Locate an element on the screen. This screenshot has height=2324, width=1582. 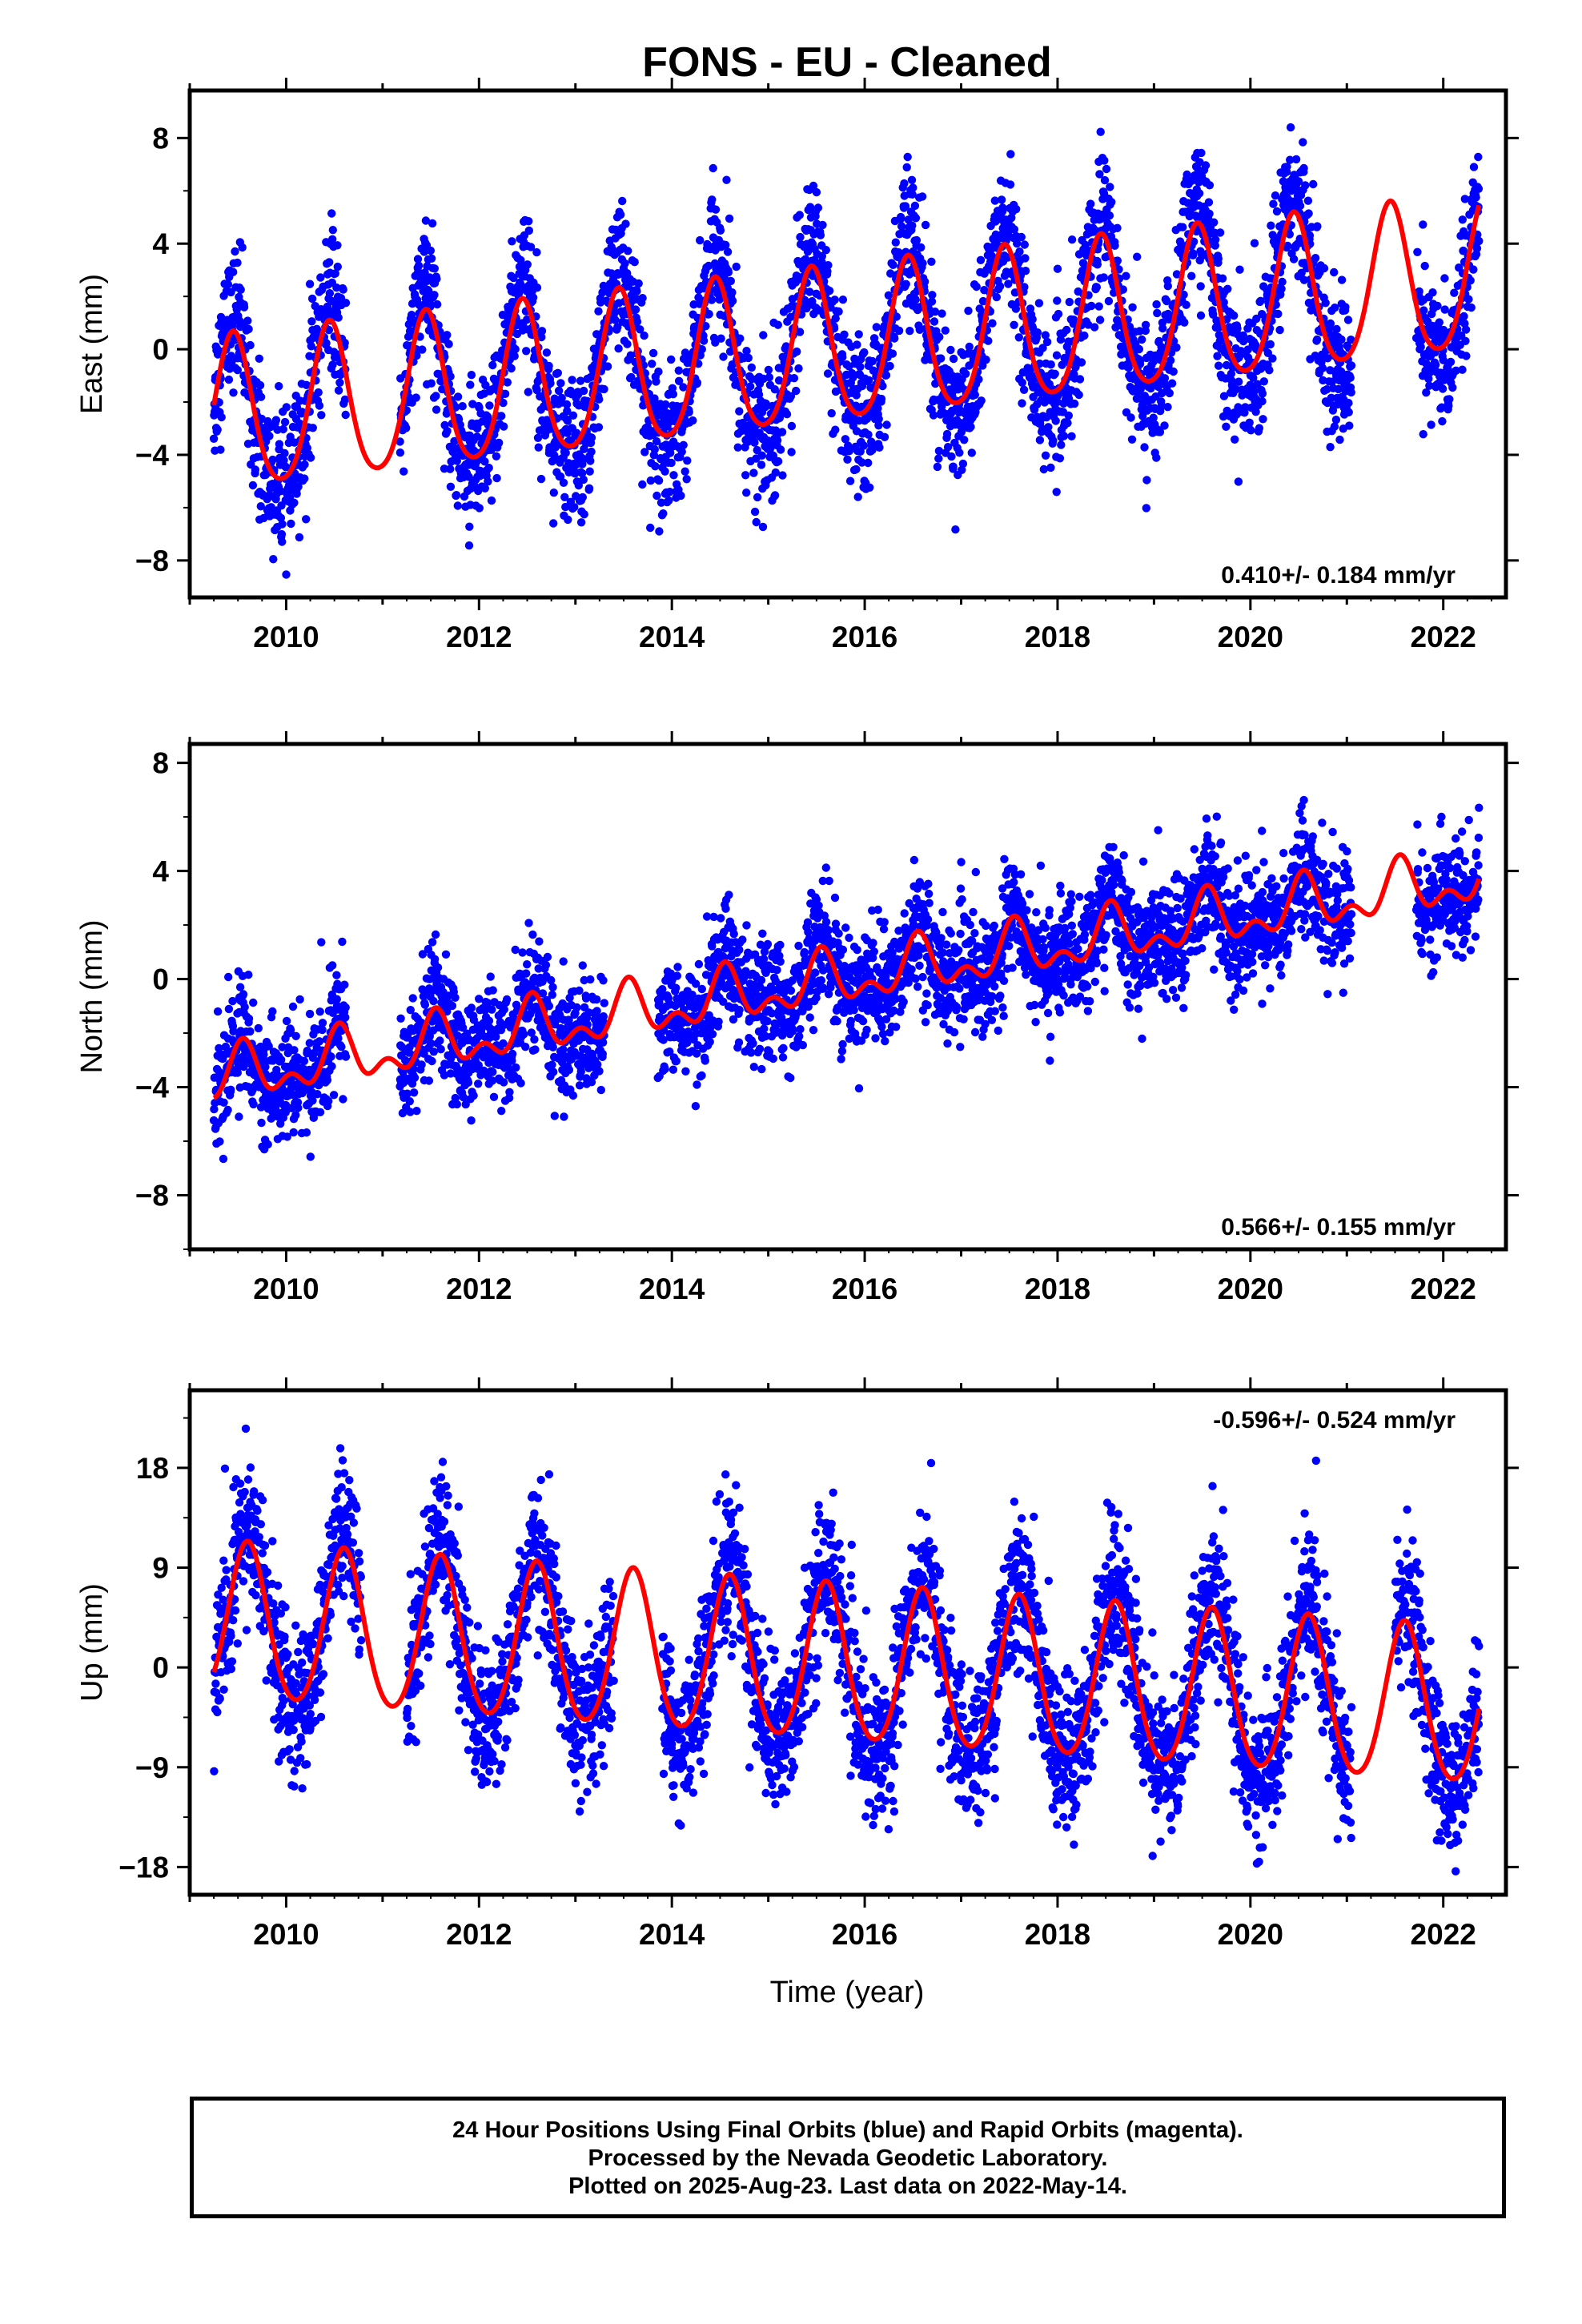
data-points is located at coordinates (847, 979).